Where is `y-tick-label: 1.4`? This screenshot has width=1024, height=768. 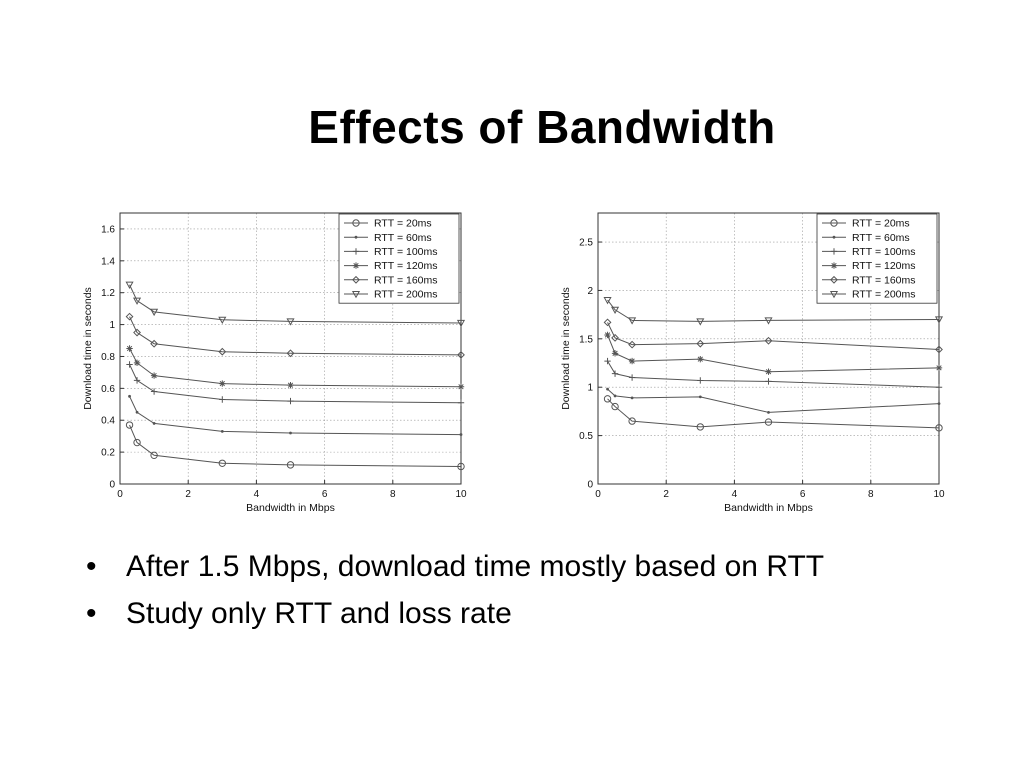
y-tick-label: 1.4 is located at coordinates (108, 261).